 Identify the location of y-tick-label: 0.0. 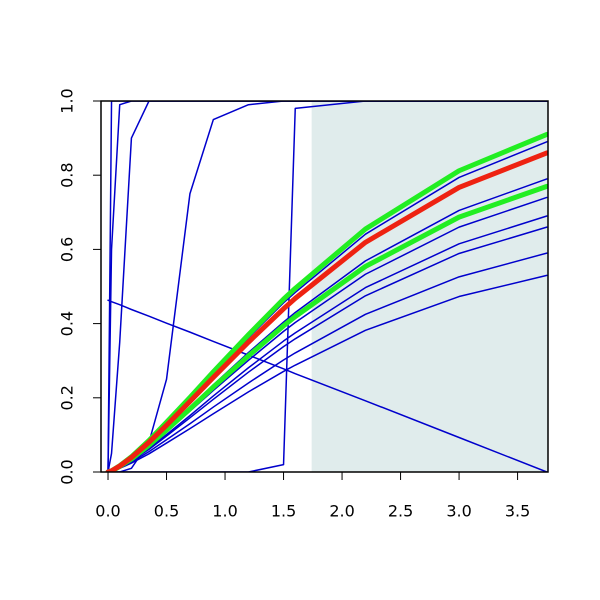
(67, 471).